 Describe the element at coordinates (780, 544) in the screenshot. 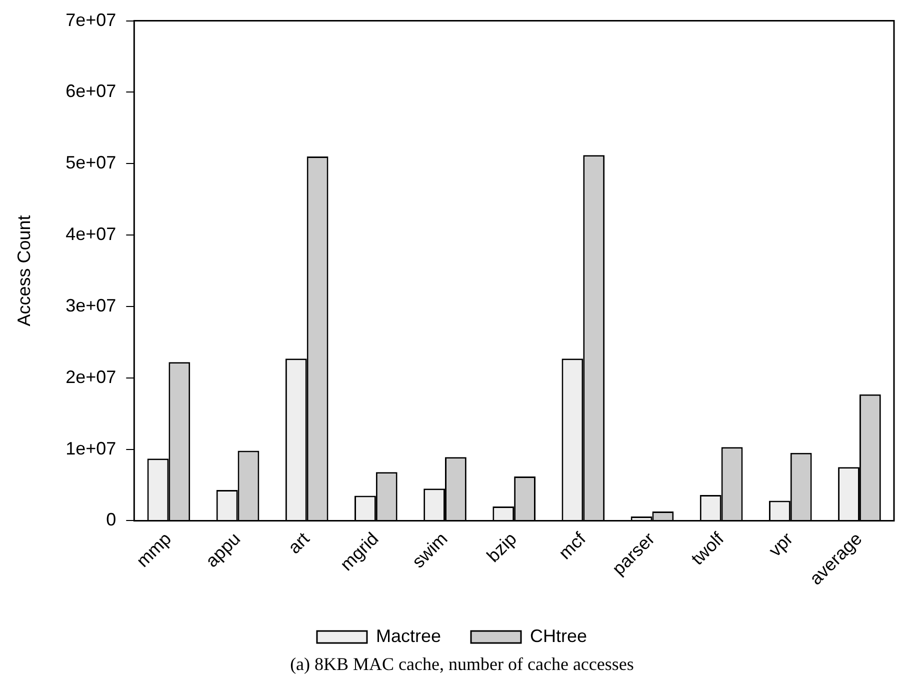

I see `x-tick-label: vpr` at that location.